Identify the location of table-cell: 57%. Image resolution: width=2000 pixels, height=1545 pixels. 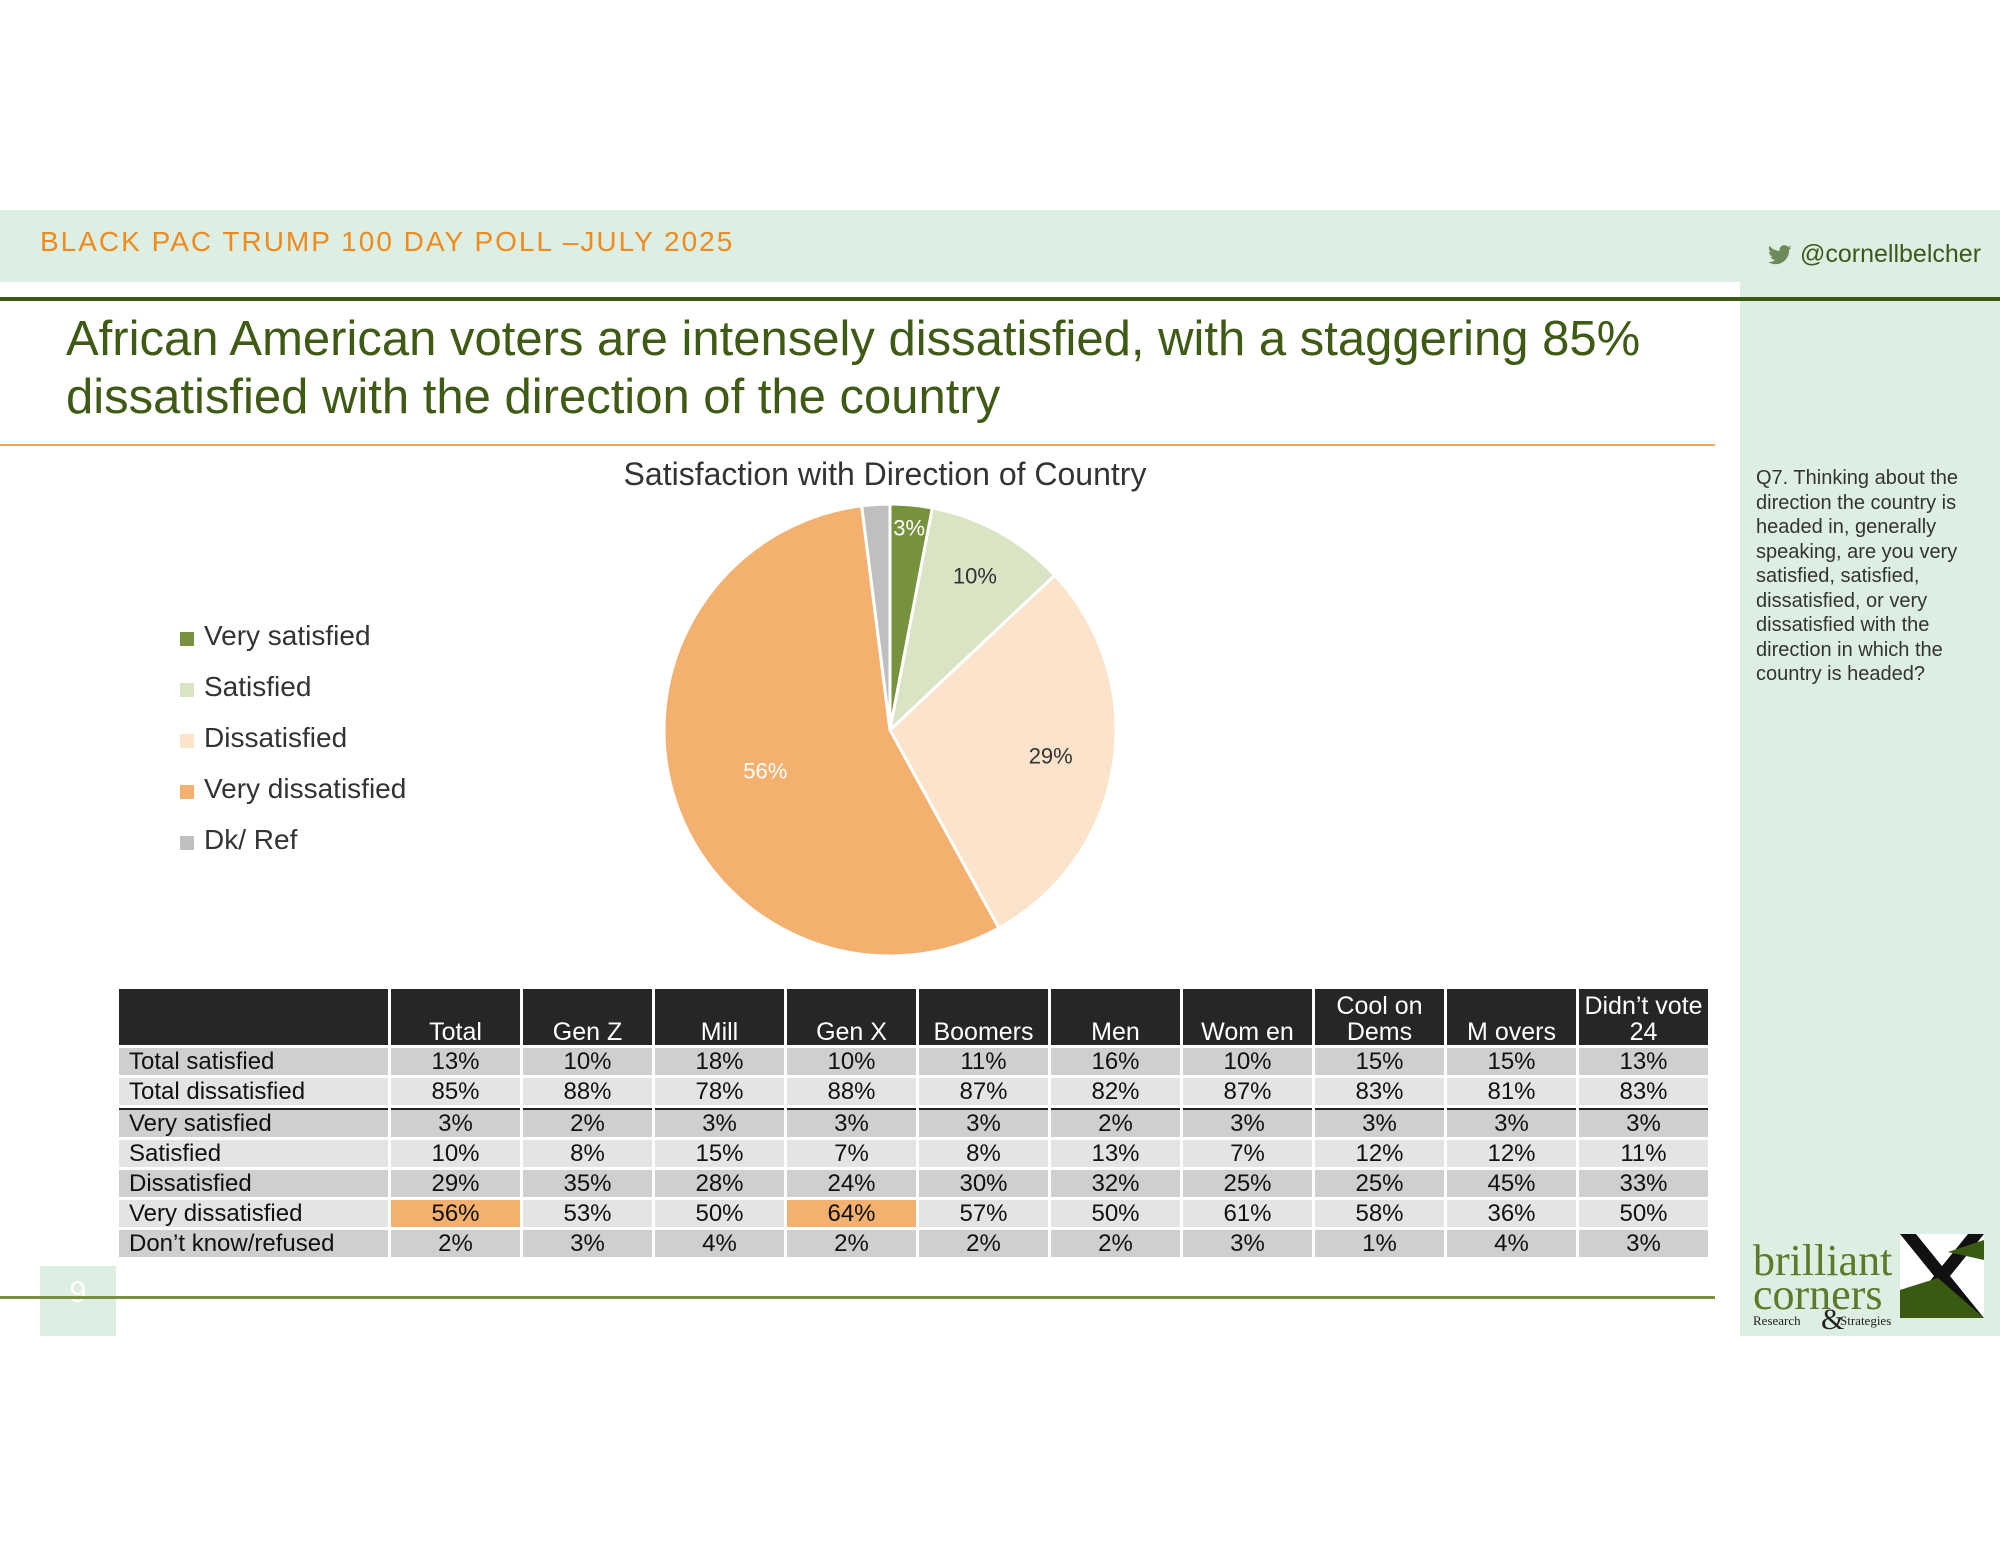
(983, 1213).